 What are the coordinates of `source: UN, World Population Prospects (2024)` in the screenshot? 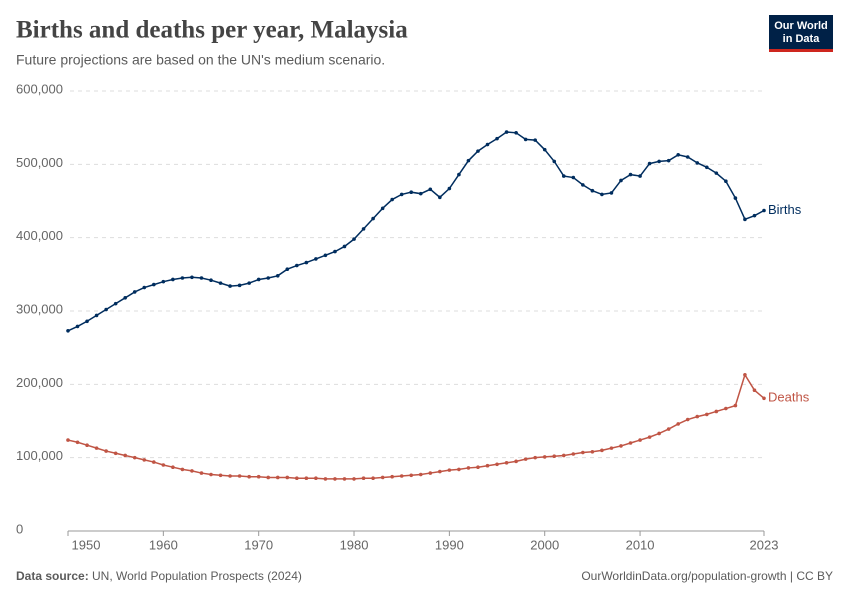 It's located at (197, 576).